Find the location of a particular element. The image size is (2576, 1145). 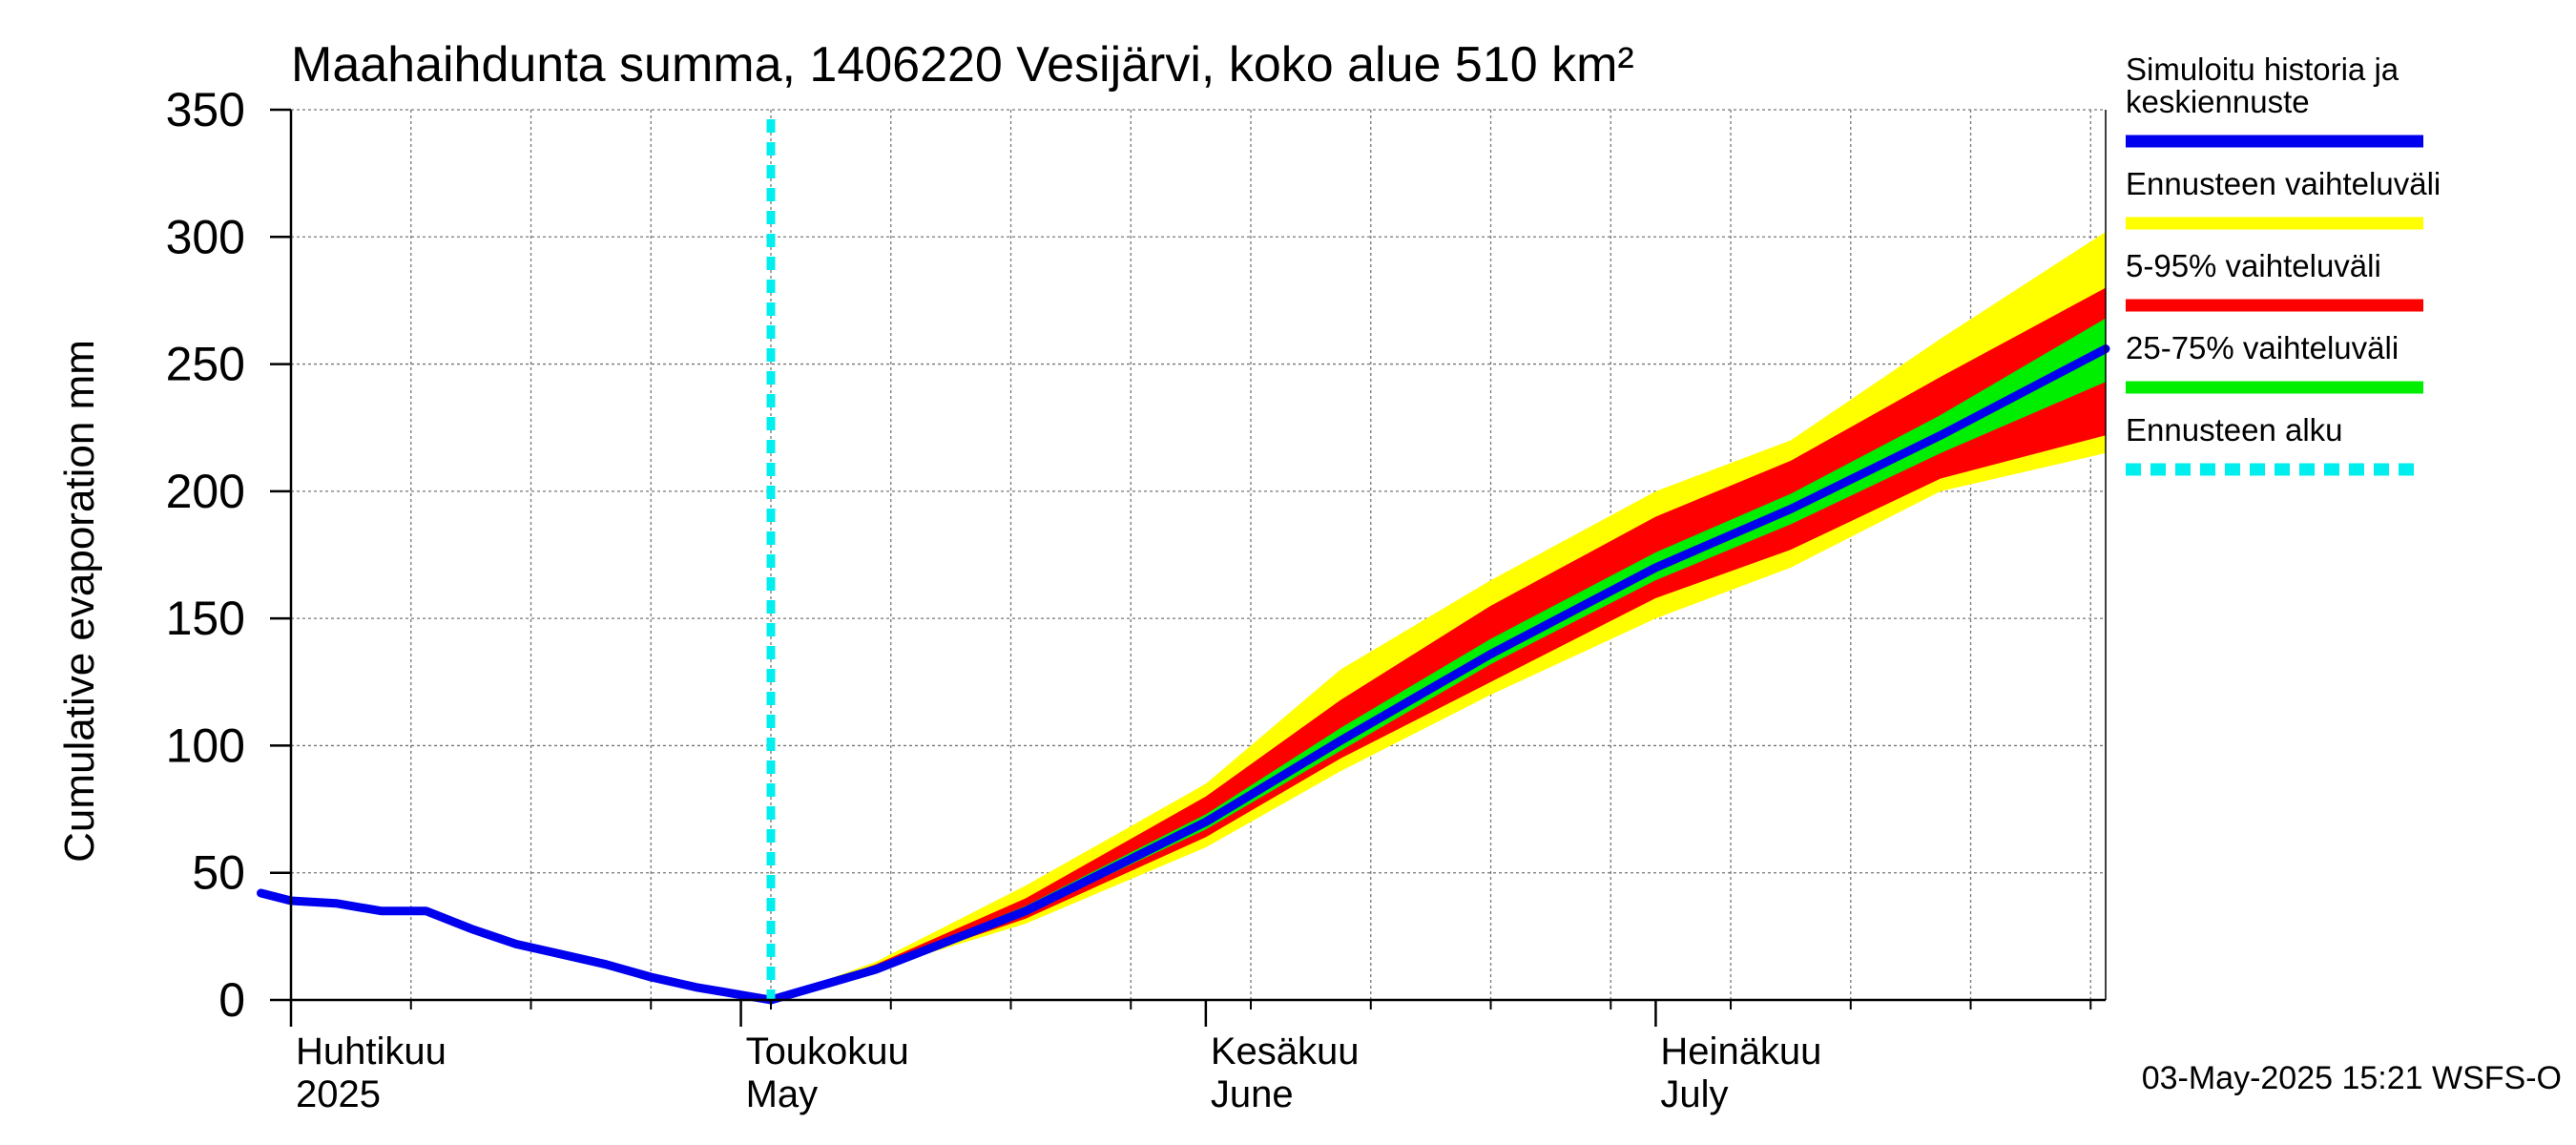

y-tick-label: 150 is located at coordinates (205, 618).